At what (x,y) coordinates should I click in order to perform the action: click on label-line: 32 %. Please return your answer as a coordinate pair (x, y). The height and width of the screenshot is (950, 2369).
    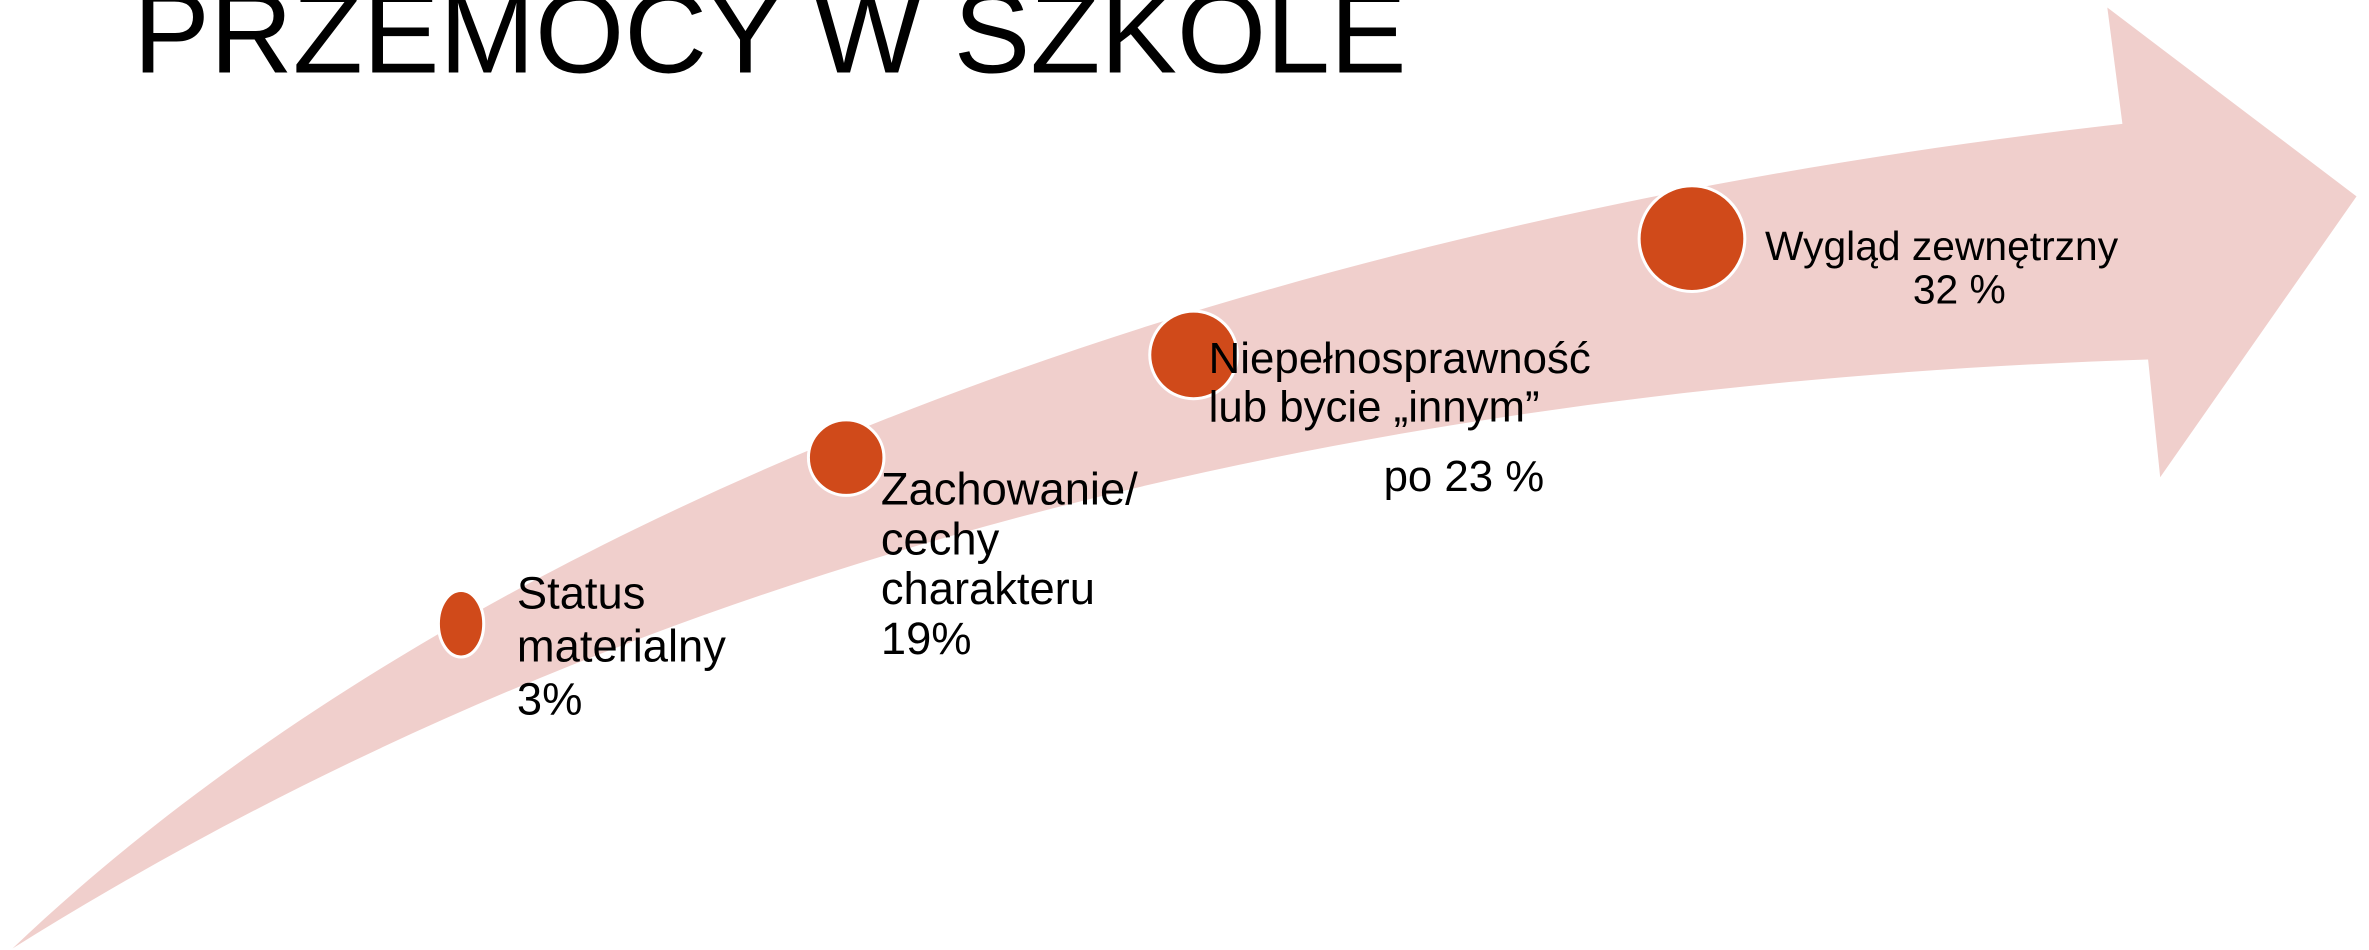
    Looking at the image, I should click on (1959, 290).